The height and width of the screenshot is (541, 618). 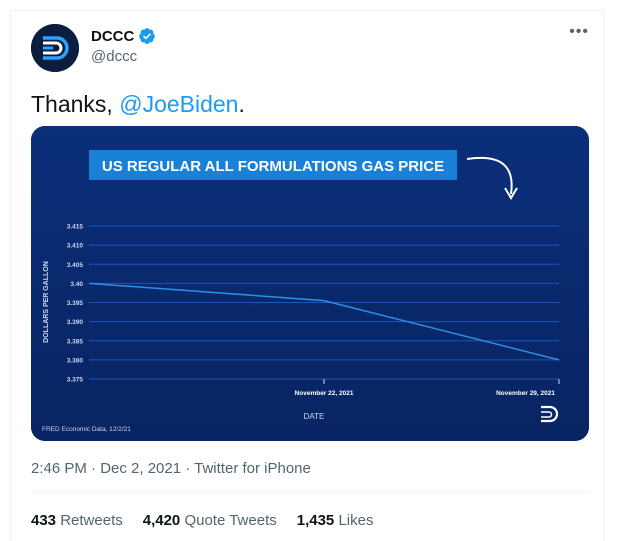 I want to click on dccc-logo-icon, so click(x=55, y=48).